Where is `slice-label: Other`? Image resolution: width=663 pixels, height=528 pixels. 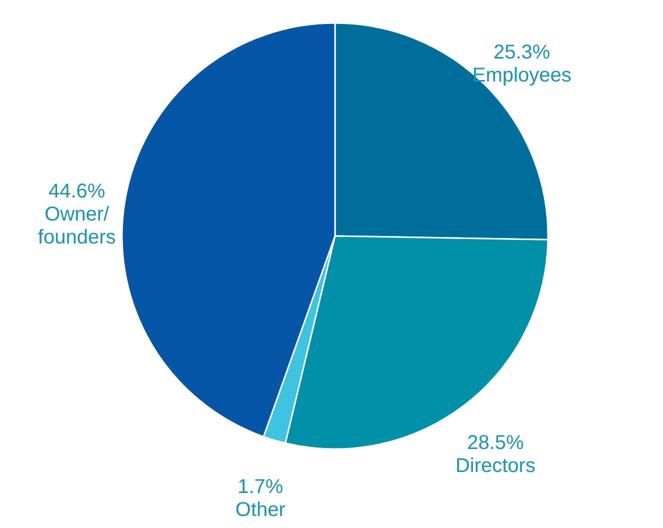
slice-label: Other is located at coordinates (260, 510).